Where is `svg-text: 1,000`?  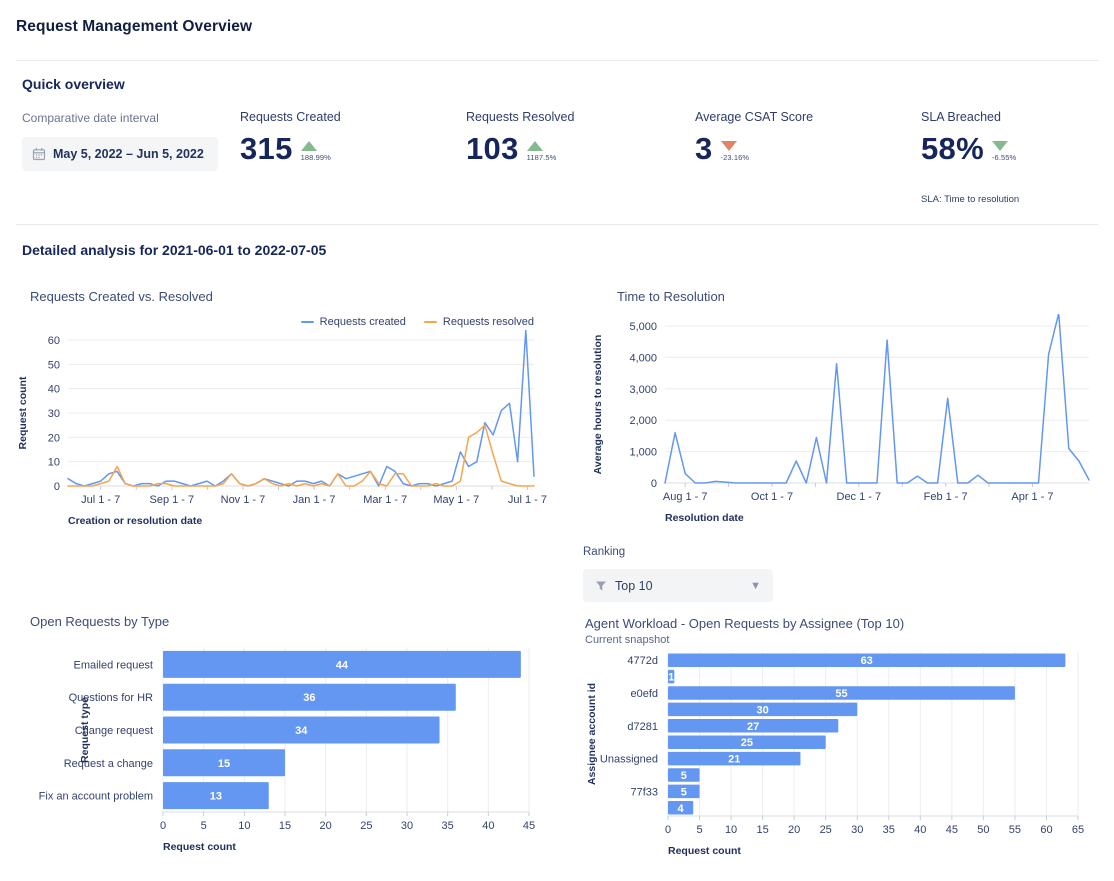
svg-text: 1,000 is located at coordinates (643, 453).